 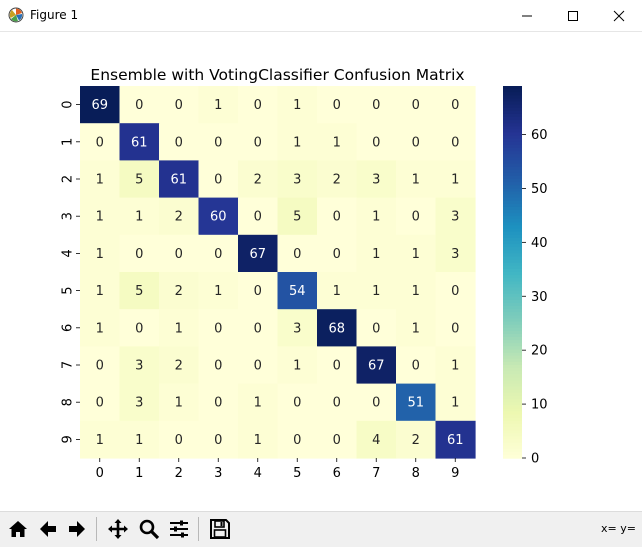 I want to click on home-button, so click(x=18, y=529).